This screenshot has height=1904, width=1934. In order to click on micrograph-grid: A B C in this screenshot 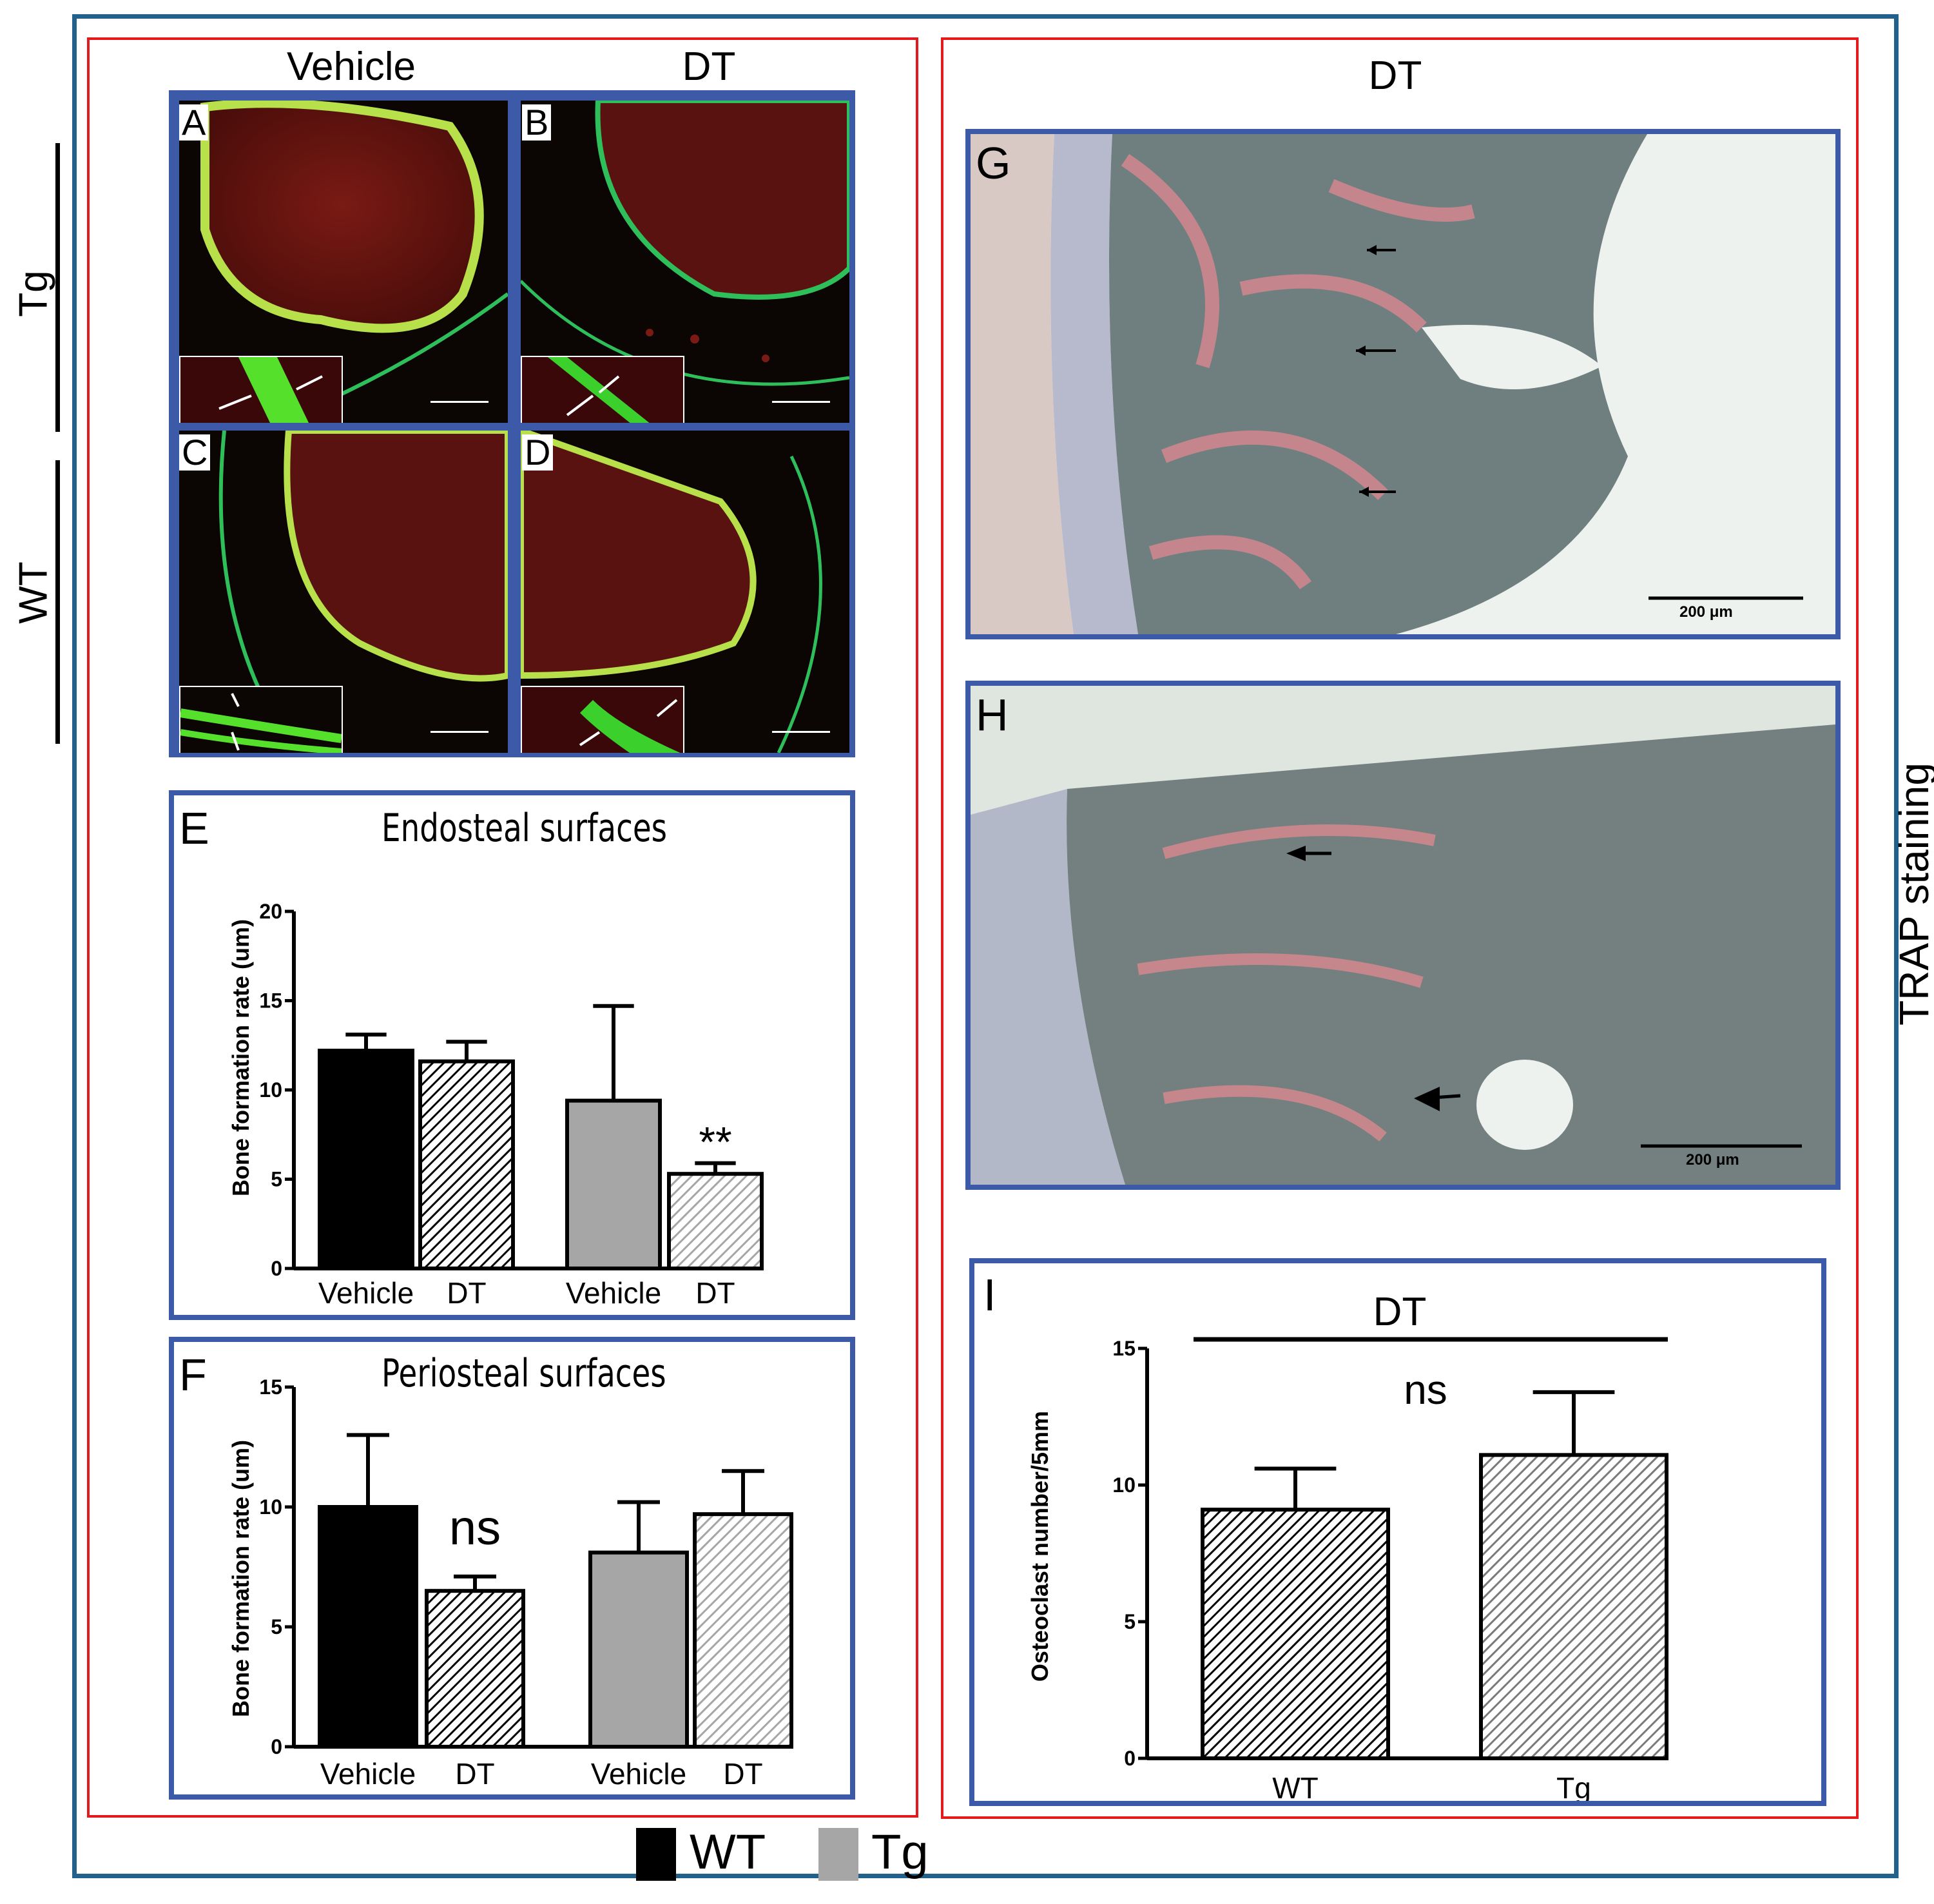, I will do `click(512, 423)`.